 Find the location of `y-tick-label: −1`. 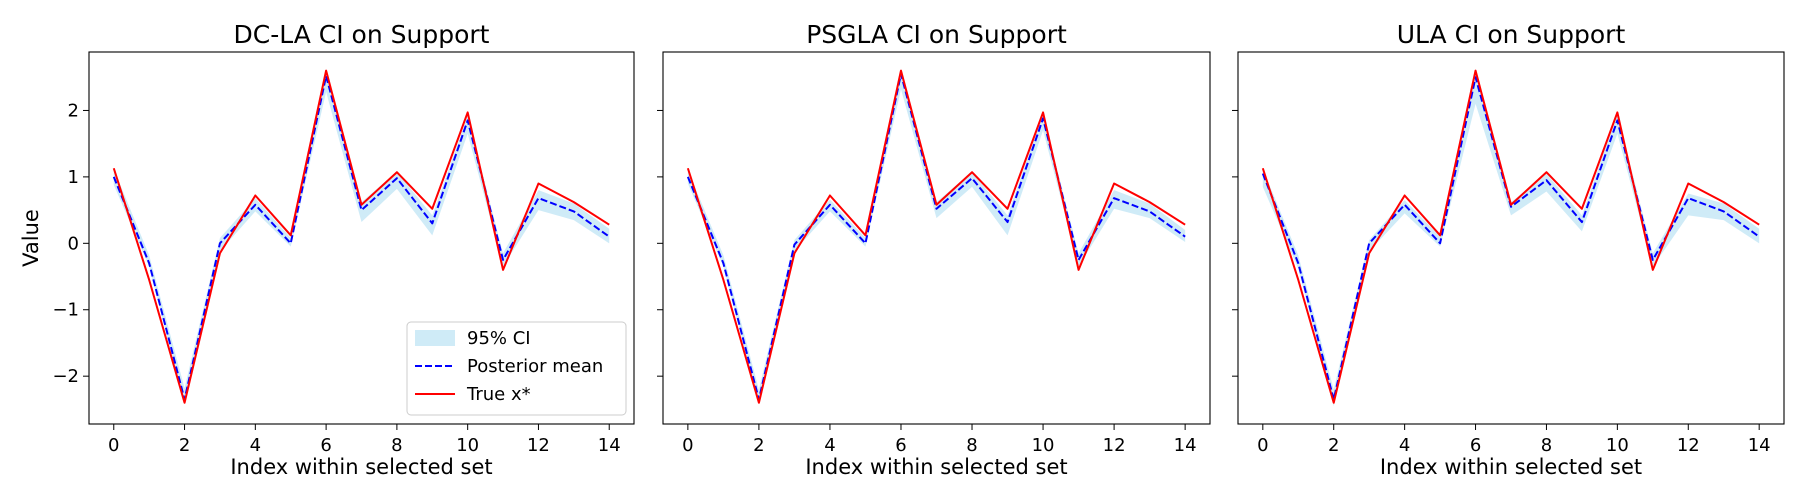

y-tick-label: −1 is located at coordinates (65, 310).